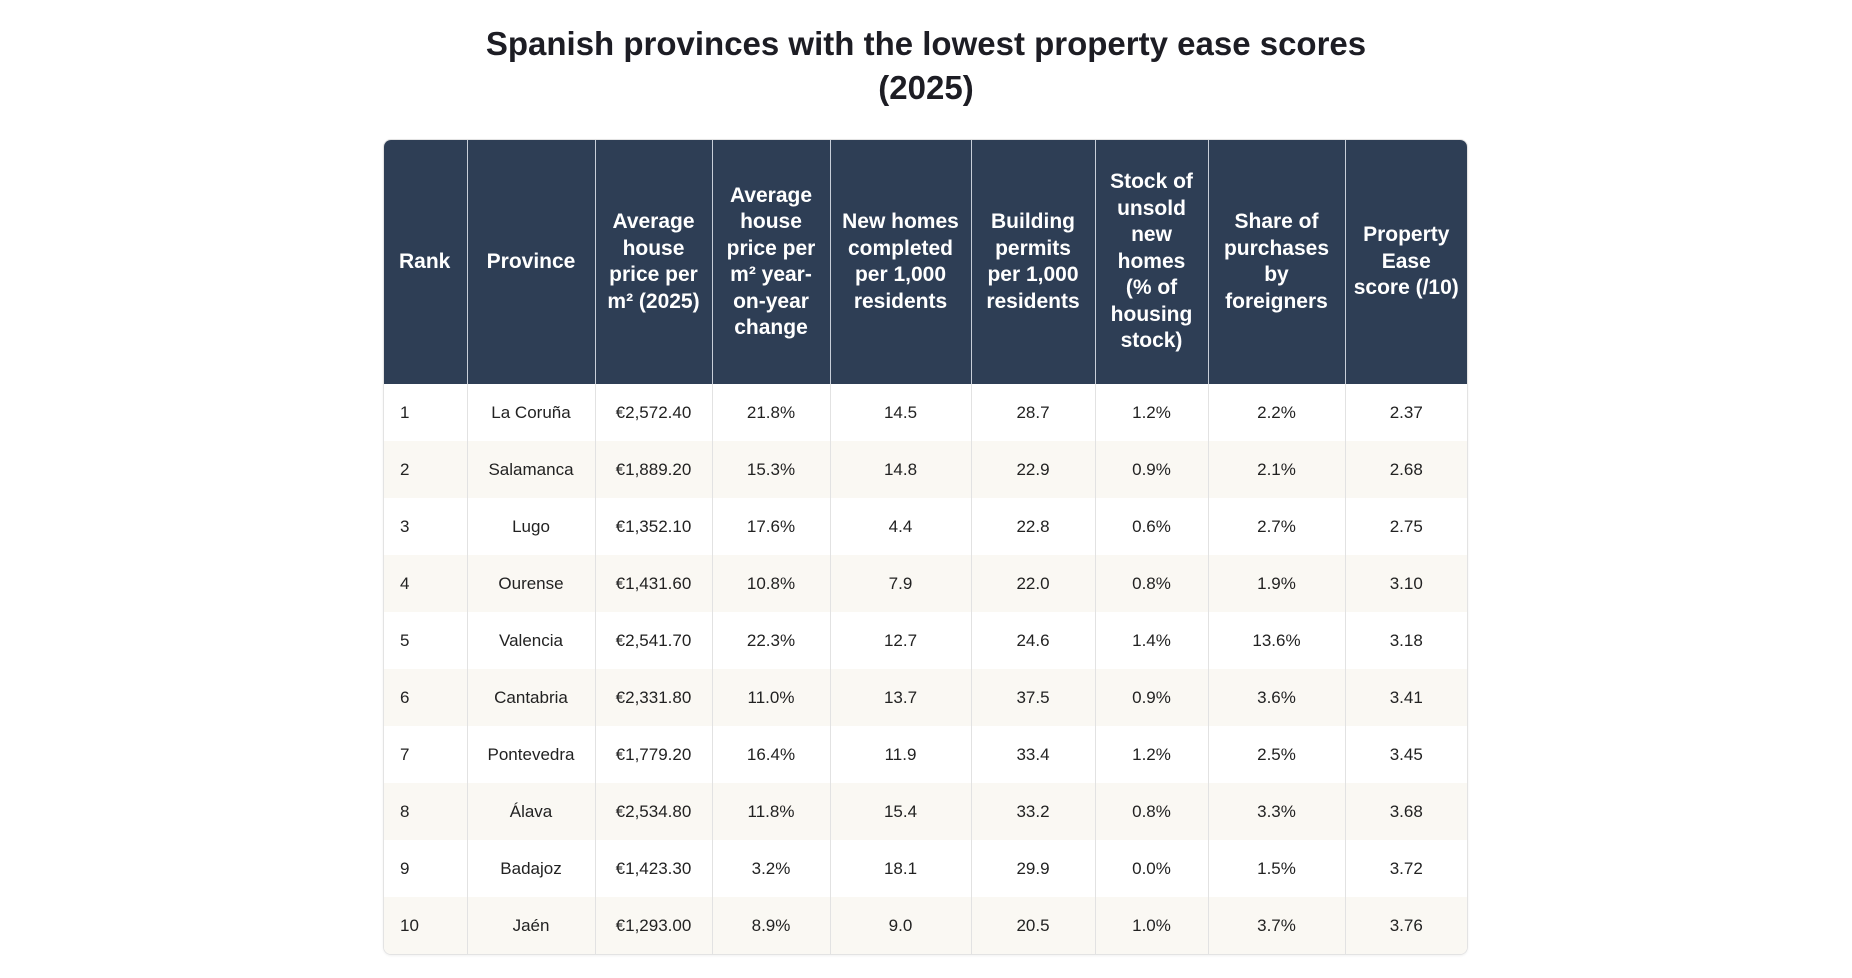 This screenshot has height=978, width=1852. Describe the element at coordinates (1152, 868) in the screenshot. I see `table-cell: 0.0%` at that location.